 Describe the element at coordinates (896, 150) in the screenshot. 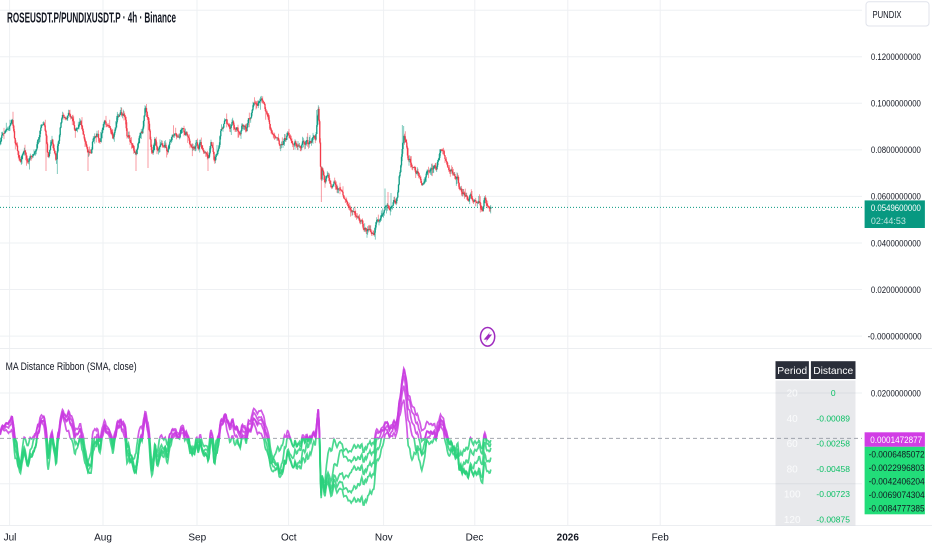

I see `svg-text: 0.0800000000` at that location.